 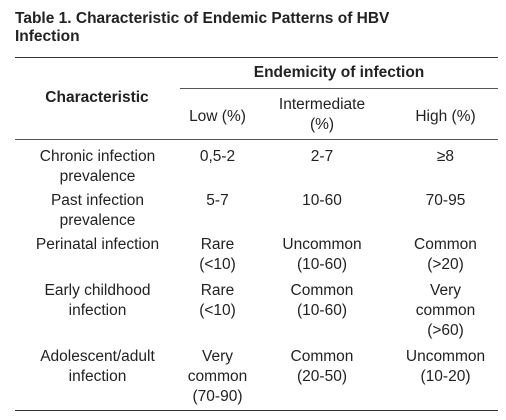 What do you see at coordinates (97, 244) in the screenshot?
I see `row-2-characteristic: Perinatal infection` at bounding box center [97, 244].